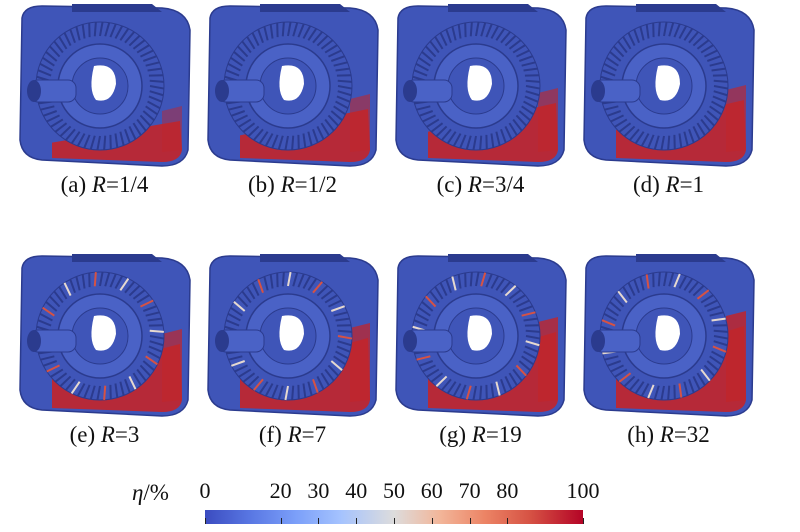 The width and height of the screenshot is (800, 532). What do you see at coordinates (649, 184) in the screenshot?
I see `caption-letter: (d)` at bounding box center [649, 184].